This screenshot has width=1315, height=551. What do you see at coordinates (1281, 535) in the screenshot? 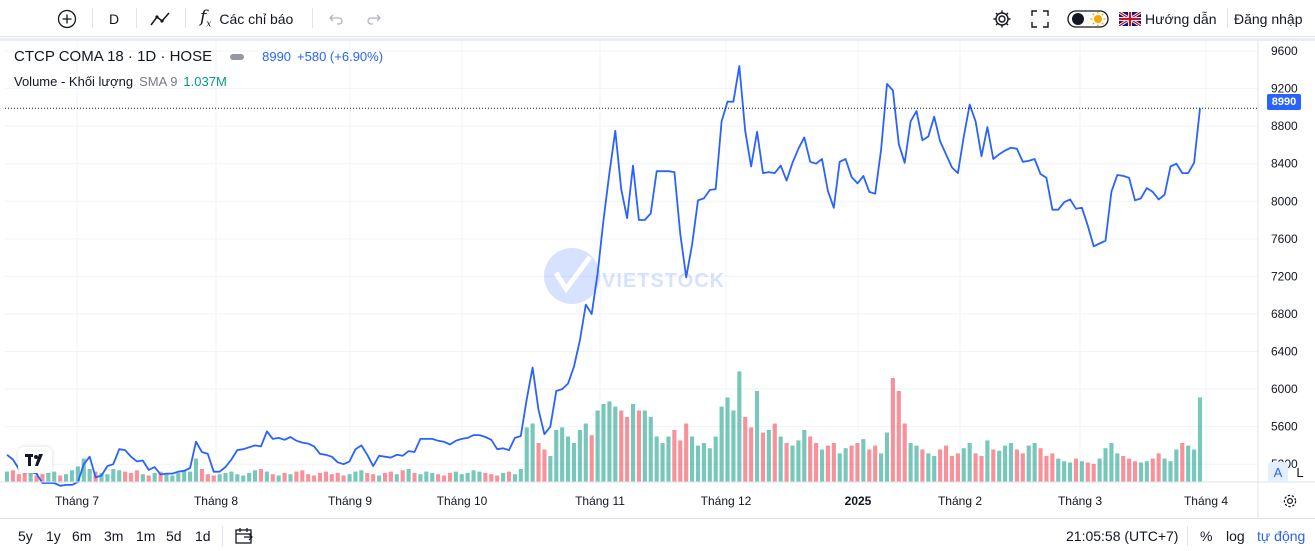
I see `auto-toggle: tự động` at bounding box center [1281, 535].